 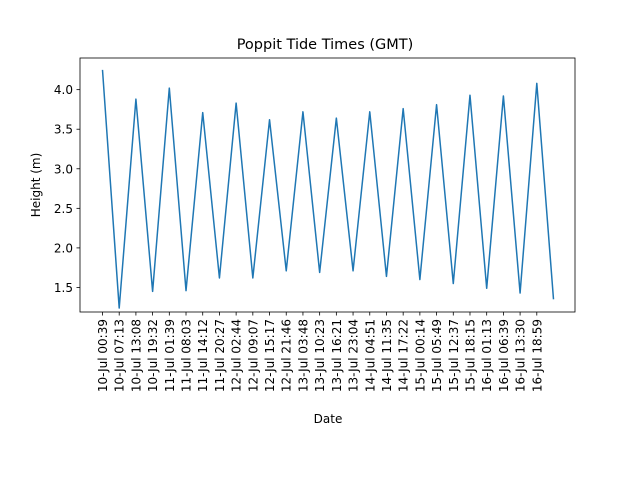 What do you see at coordinates (67, 189) in the screenshot?
I see `y-axis: 1.5 2.0 2.5 3.0 3.5 4.0` at bounding box center [67, 189].